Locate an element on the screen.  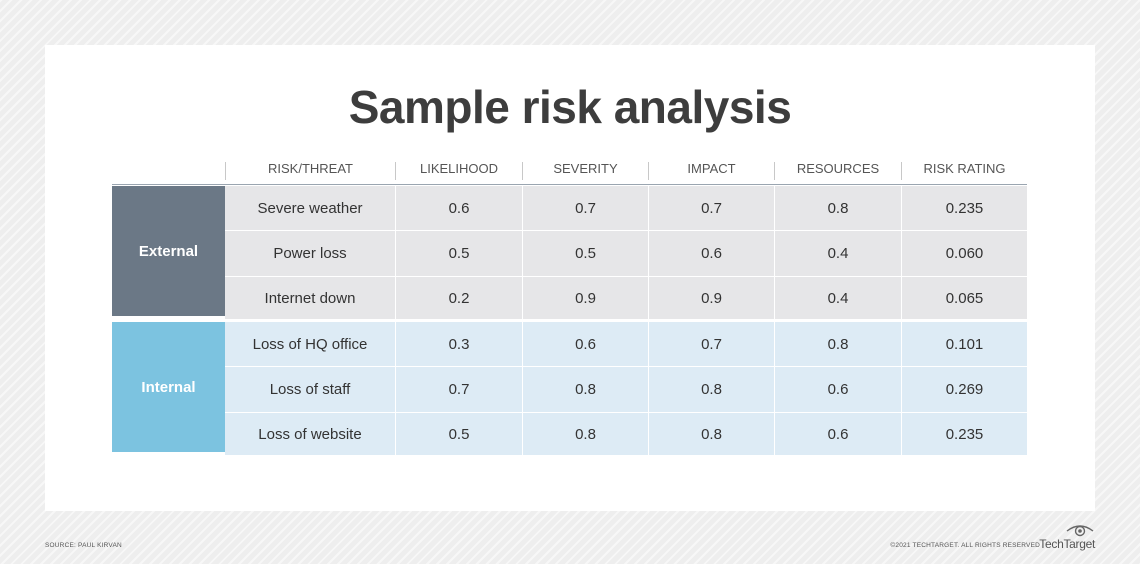
column-header-severity: SEVERITY is located at coordinates (585, 171).